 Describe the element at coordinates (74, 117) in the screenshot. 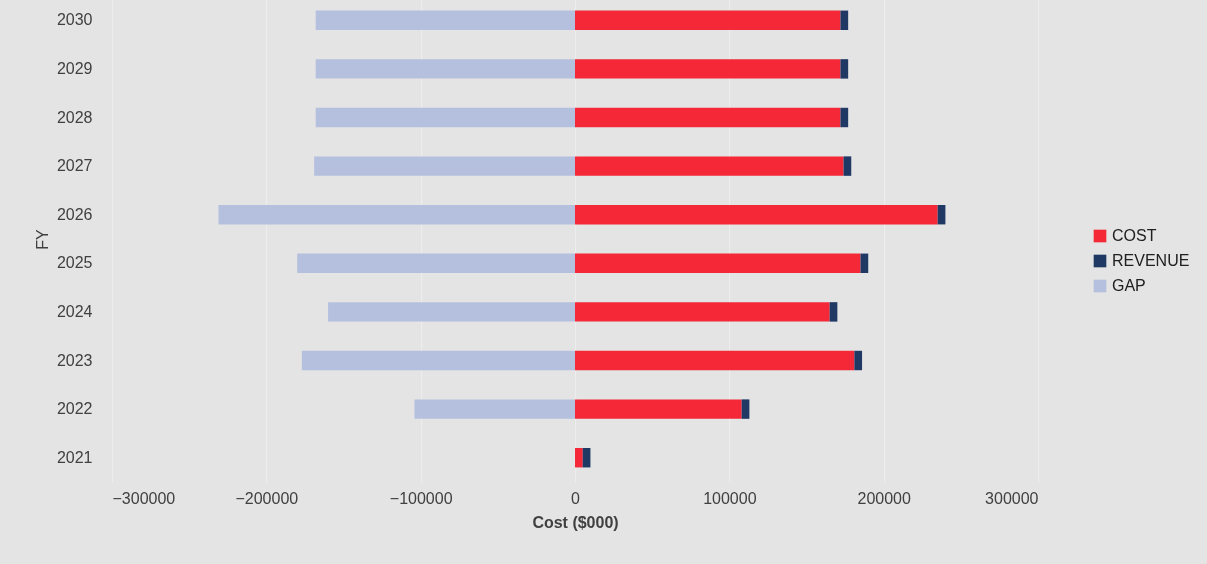

I see `y-tick-label: 2028` at that location.